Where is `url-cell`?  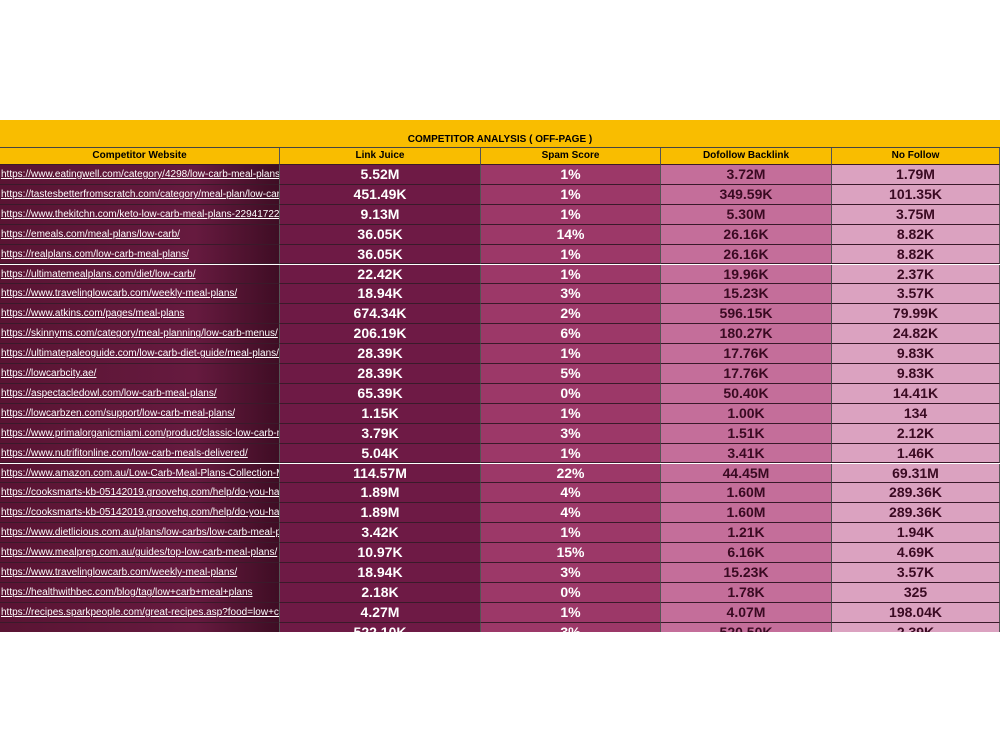
url-cell is located at coordinates (140, 627).